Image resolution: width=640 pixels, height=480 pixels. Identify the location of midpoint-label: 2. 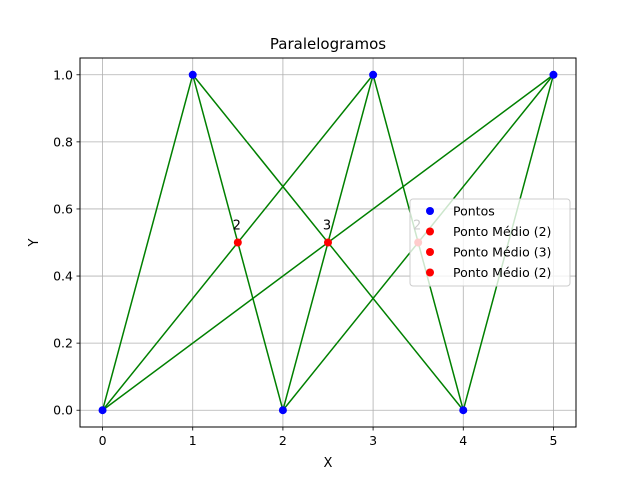
(237, 226).